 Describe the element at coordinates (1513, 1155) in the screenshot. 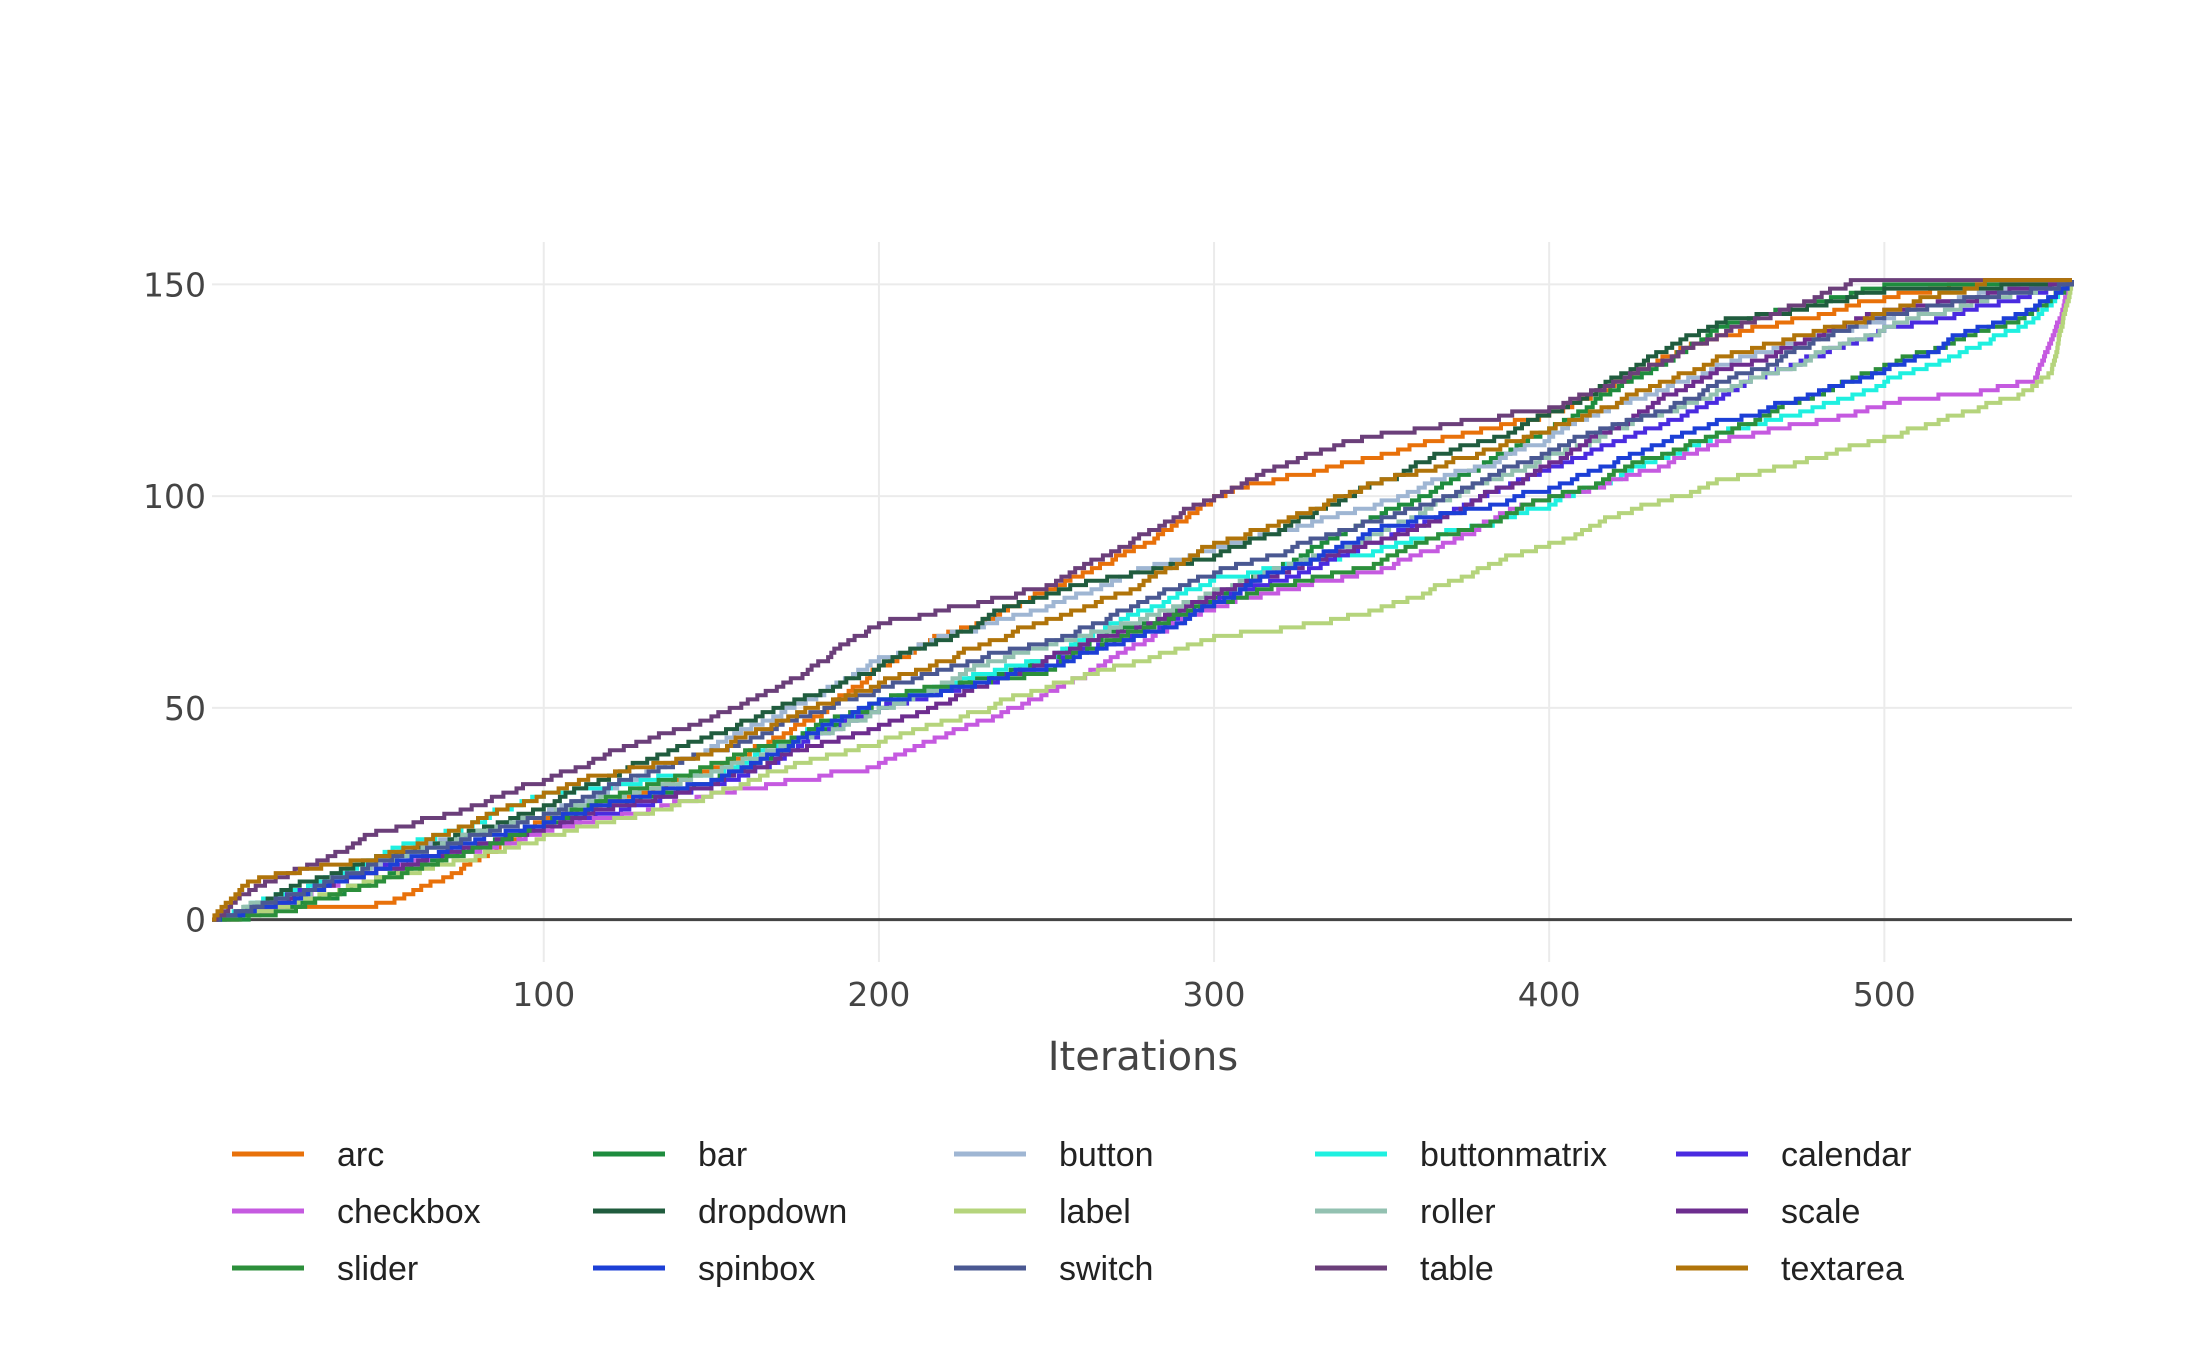

I see `legend-label-buttonmatrix: buttonmatrix` at that location.